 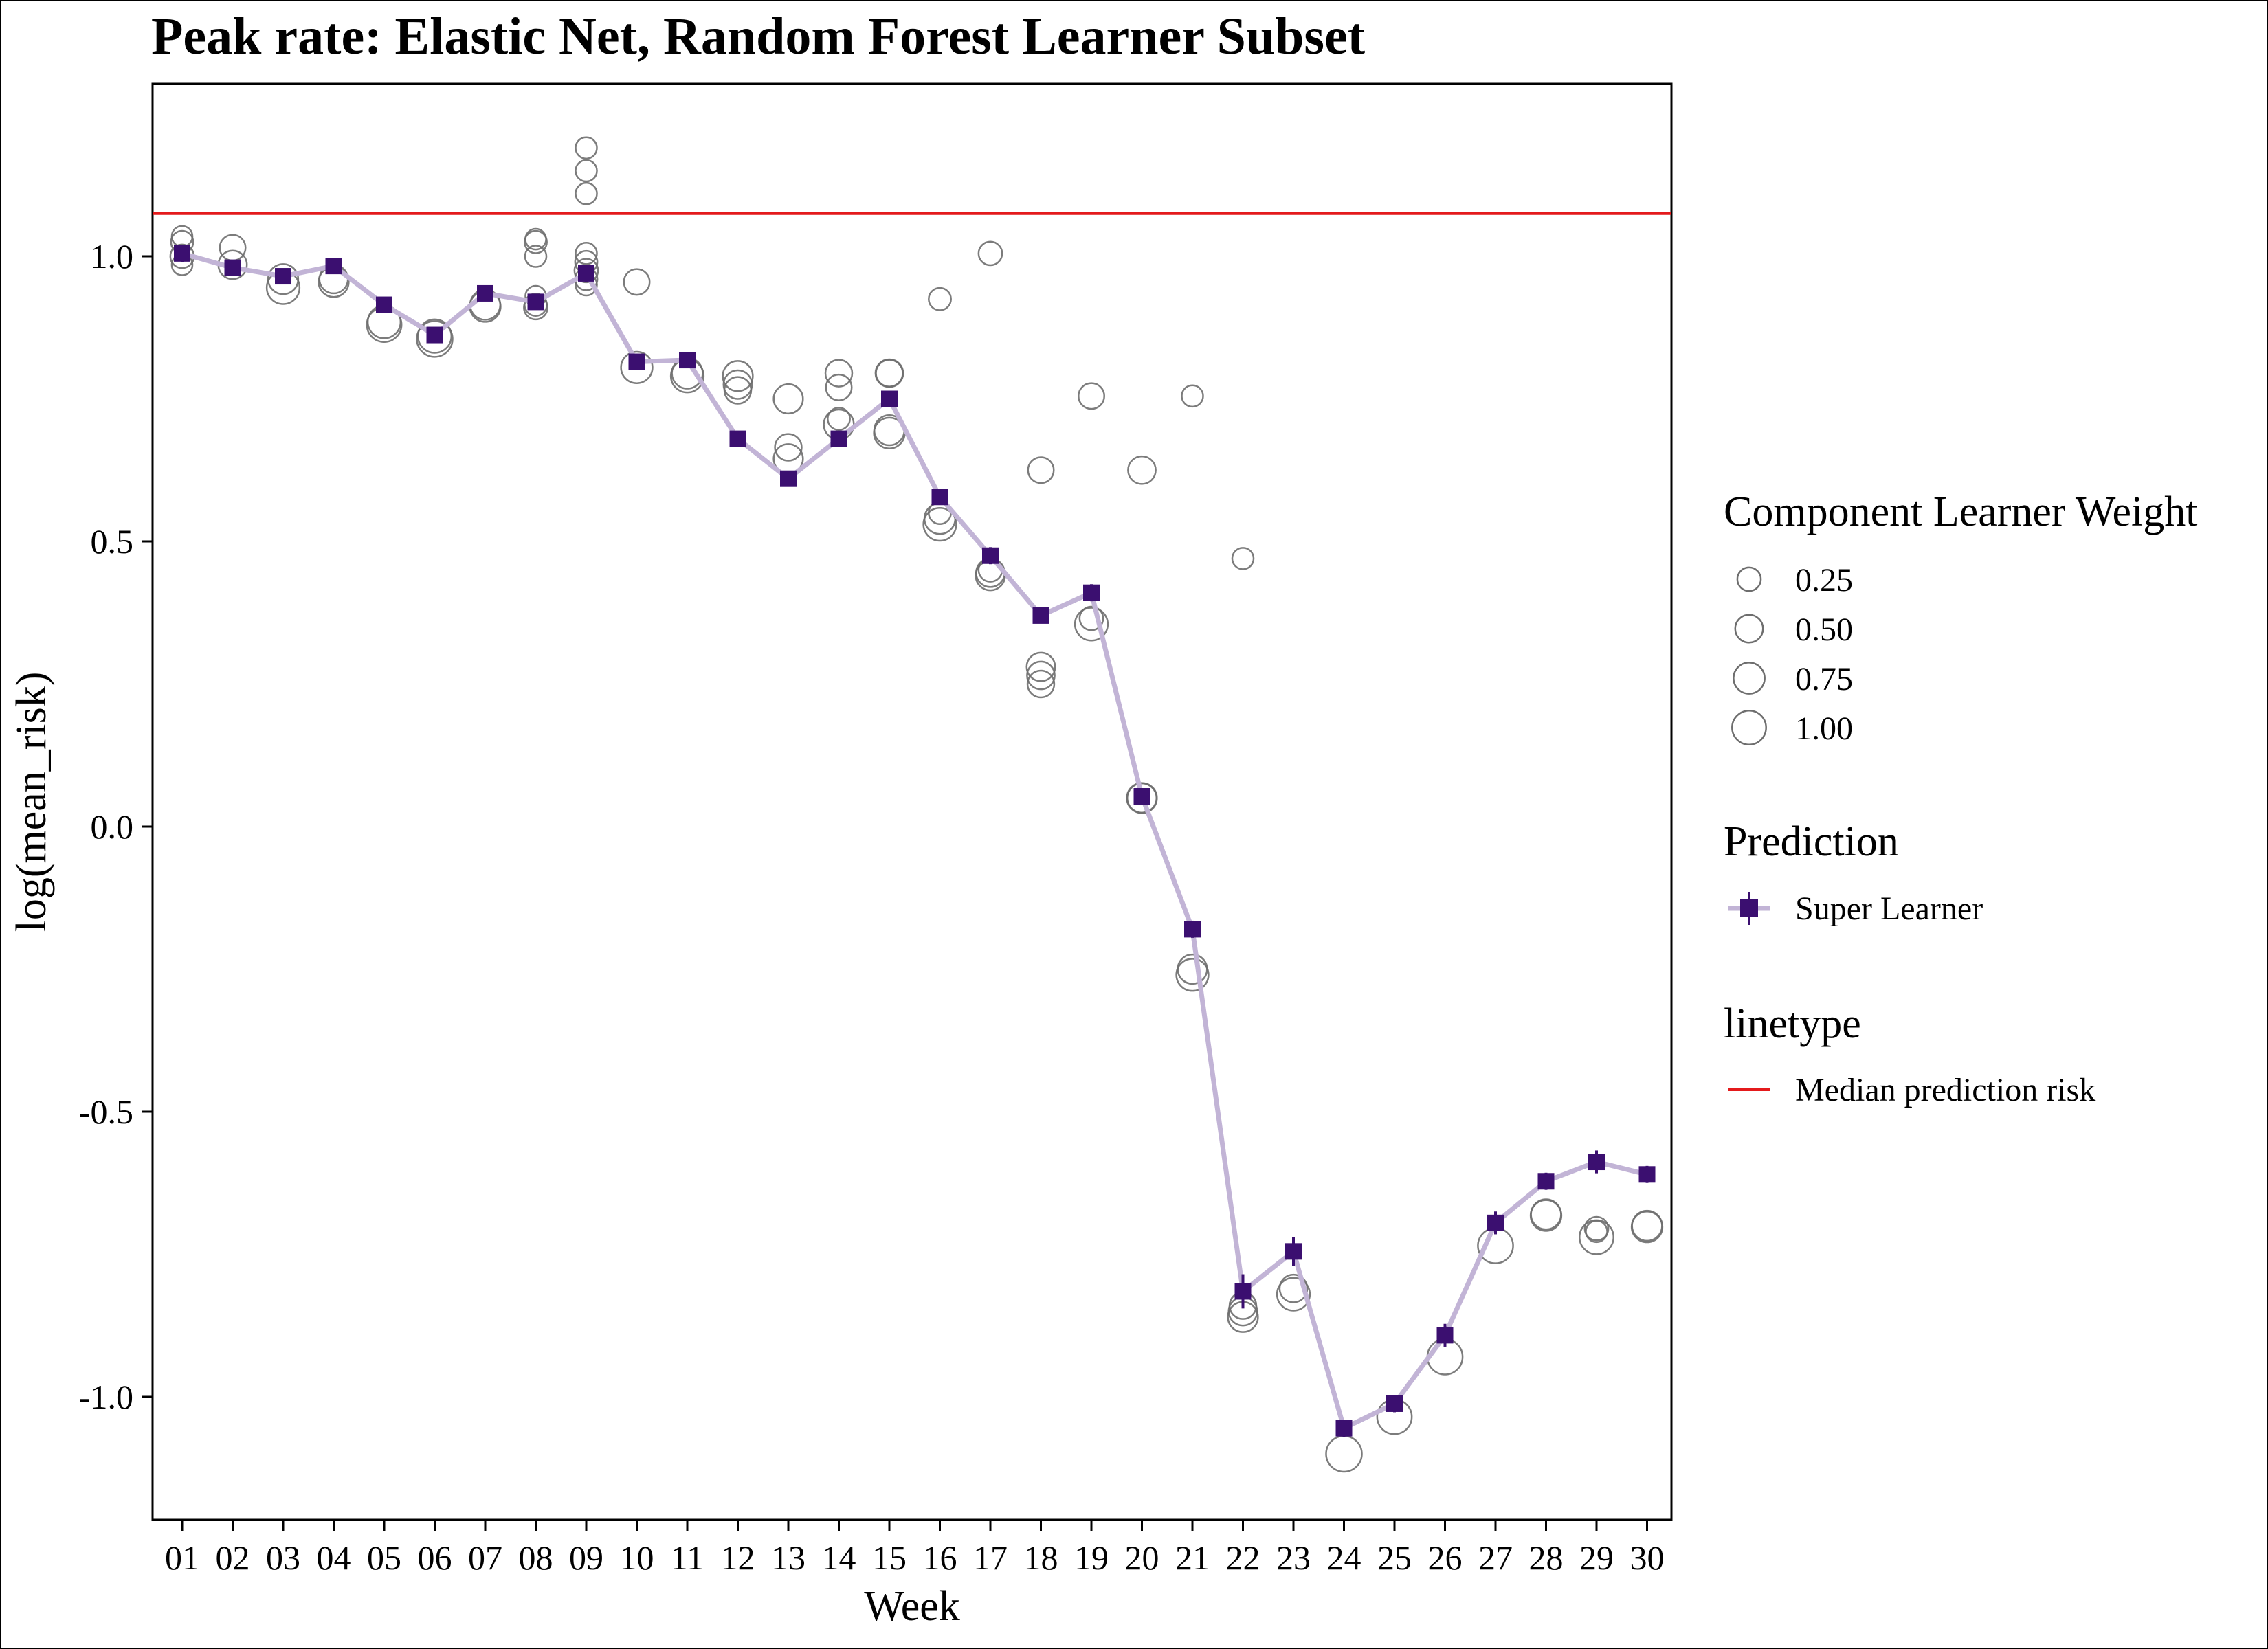 I want to click on size-legend-items: 0.25 0.50 0.75 1.00, so click(x=1792, y=654).